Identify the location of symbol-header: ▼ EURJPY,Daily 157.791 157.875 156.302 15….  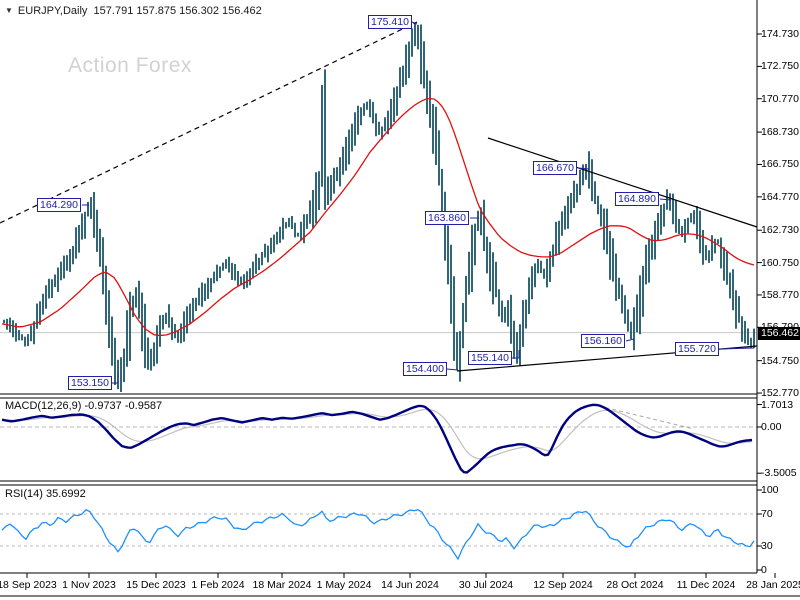
(133, 11).